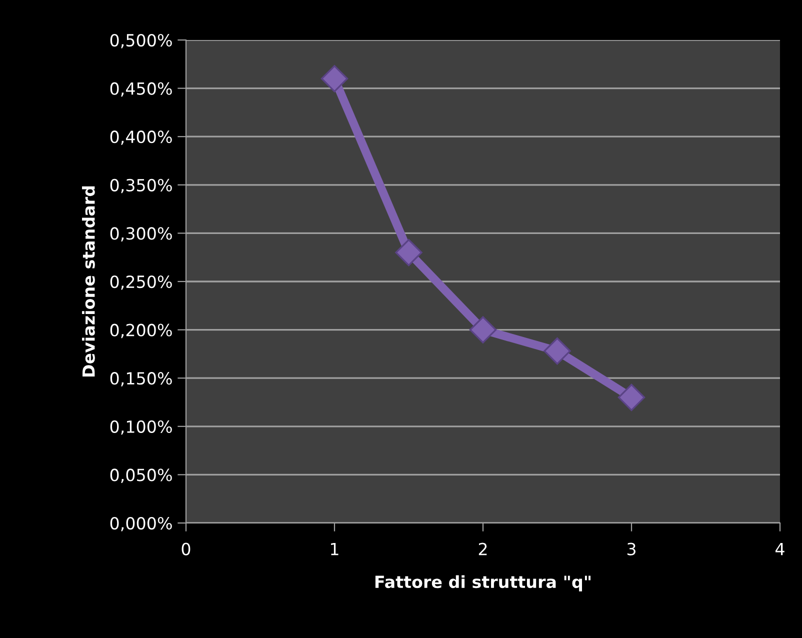  Describe the element at coordinates (141, 137) in the screenshot. I see `y-tick-label: 0,400%` at that location.